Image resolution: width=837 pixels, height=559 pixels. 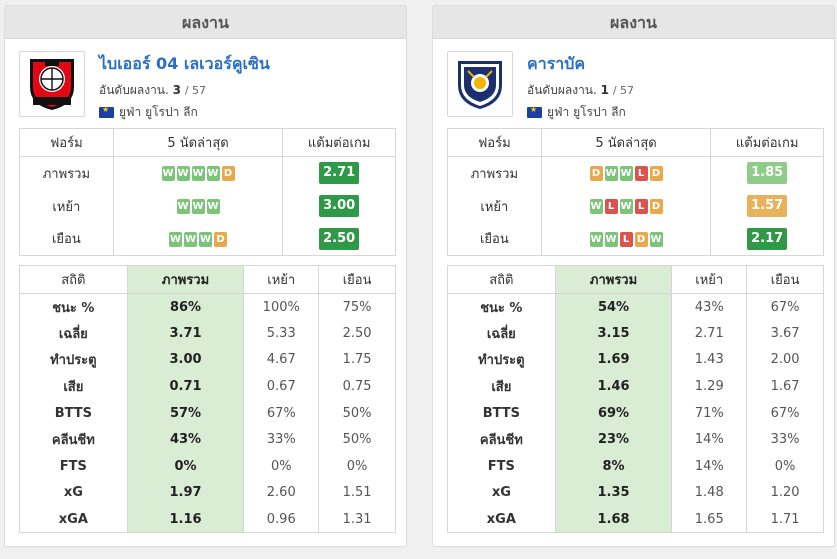 What do you see at coordinates (534, 111) in the screenshot?
I see `eu-flag-icon` at bounding box center [534, 111].